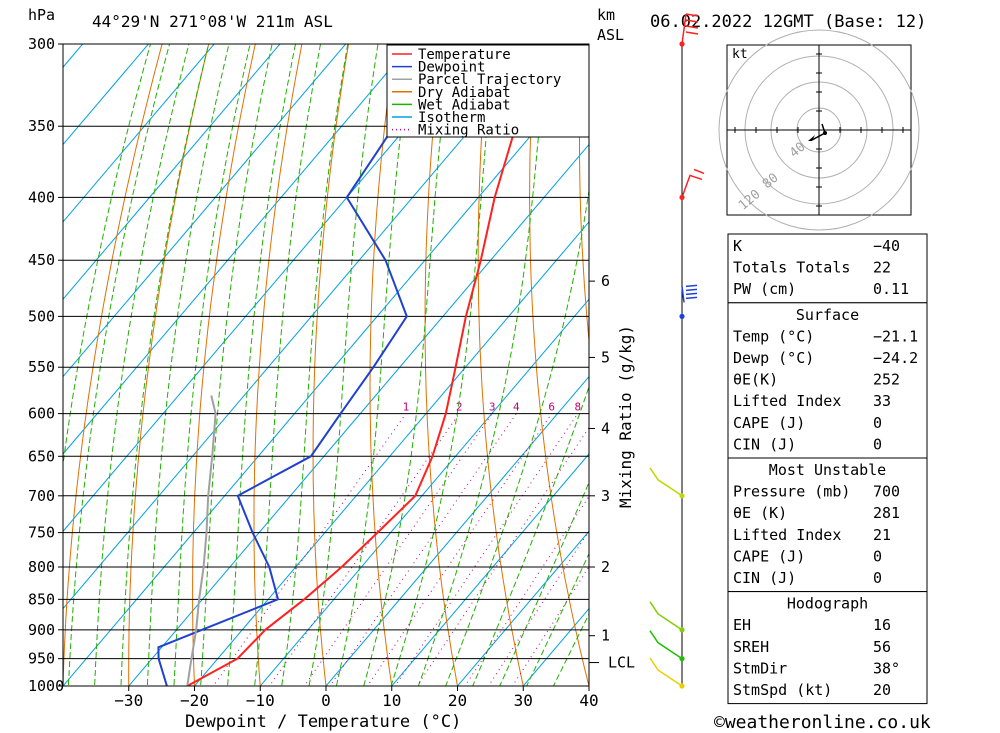 This screenshot has width=1000, height=733. Describe the element at coordinates (551, 407) in the screenshot. I see `mixing-ratio-label: 6` at that location.